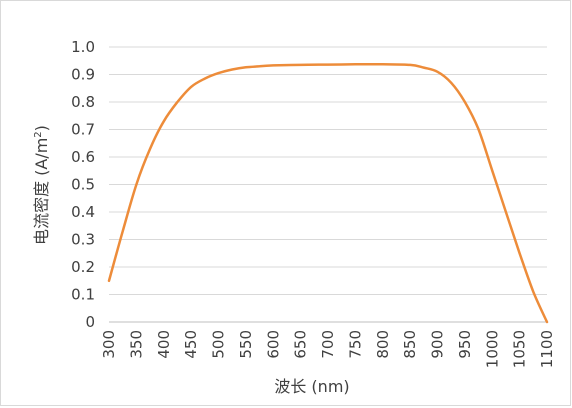  What do you see at coordinates (83, 240) in the screenshot?
I see `y-tick-label: 0.3` at bounding box center [83, 240].